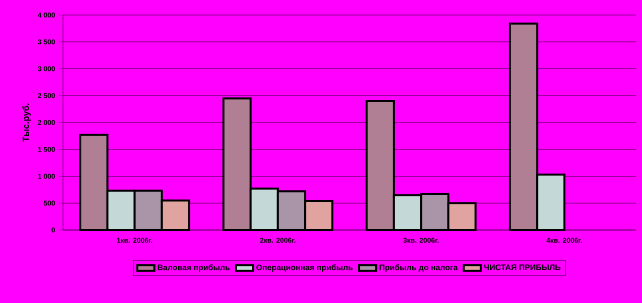 The width and height of the screenshot is (642, 303). I want to click on legend-label: Операционная прибыль, so click(304, 268).